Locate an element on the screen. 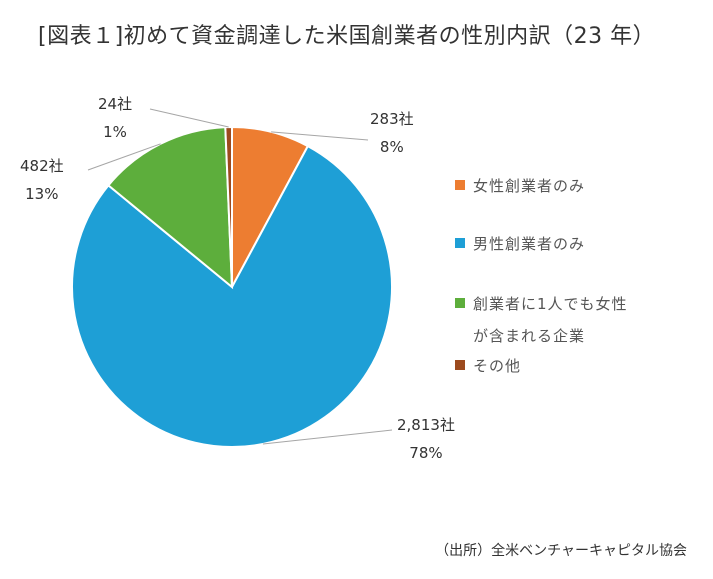 The image size is (713, 579). legend-item-other: その他 is located at coordinates (488, 366).